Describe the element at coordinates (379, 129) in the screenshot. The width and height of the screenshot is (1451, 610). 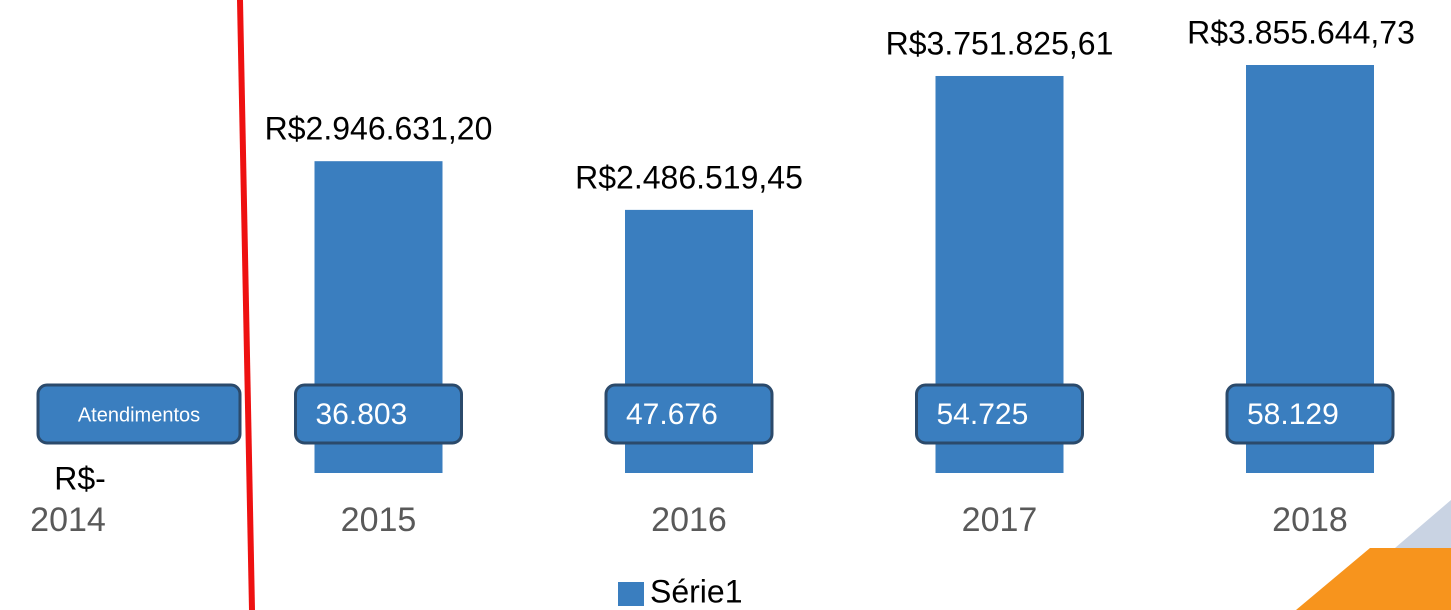
I see `data-label: R$2.946.631,20` at that location.